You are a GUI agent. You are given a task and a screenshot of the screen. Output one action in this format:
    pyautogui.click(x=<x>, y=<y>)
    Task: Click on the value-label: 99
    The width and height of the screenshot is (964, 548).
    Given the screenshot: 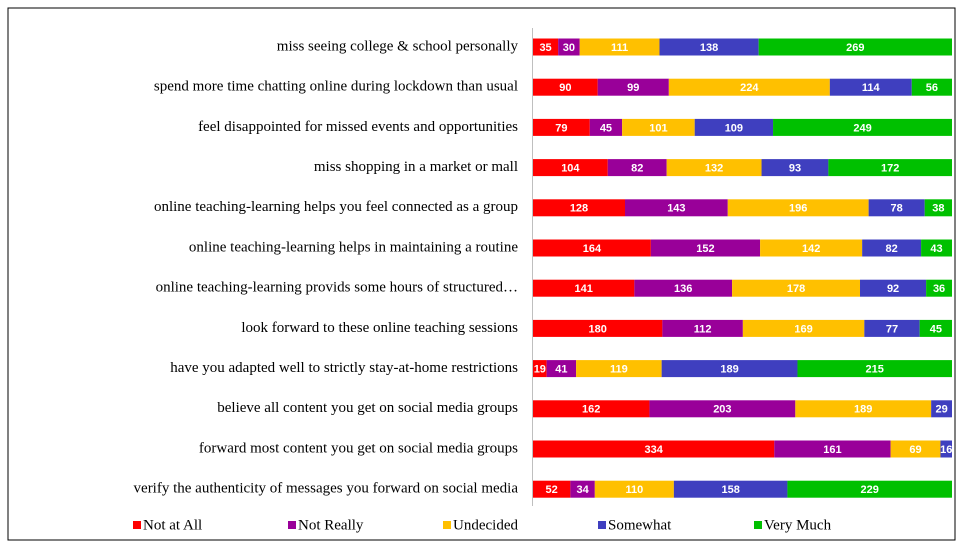 What is the action you would take?
    pyautogui.click(x=633, y=88)
    